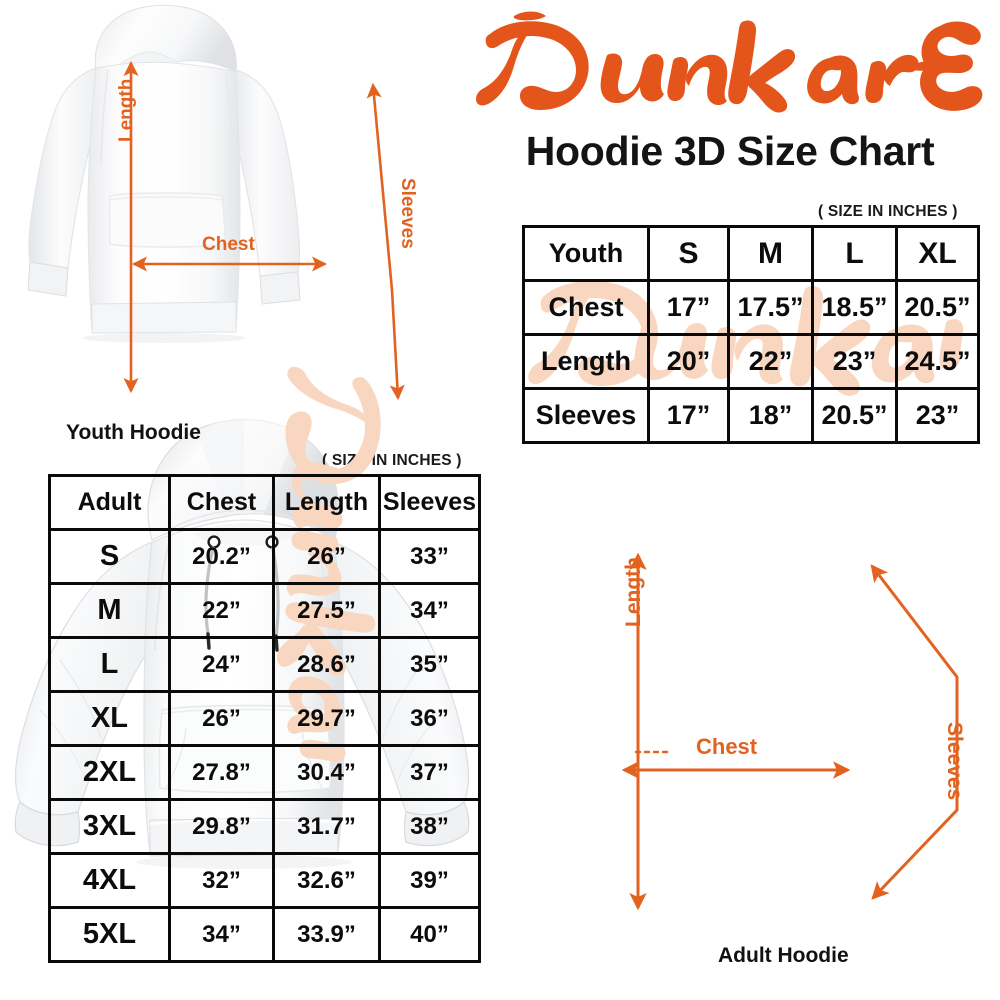 The width and height of the screenshot is (1000, 1000). What do you see at coordinates (126, 110) in the screenshot?
I see `youth-length-label: Length` at bounding box center [126, 110].